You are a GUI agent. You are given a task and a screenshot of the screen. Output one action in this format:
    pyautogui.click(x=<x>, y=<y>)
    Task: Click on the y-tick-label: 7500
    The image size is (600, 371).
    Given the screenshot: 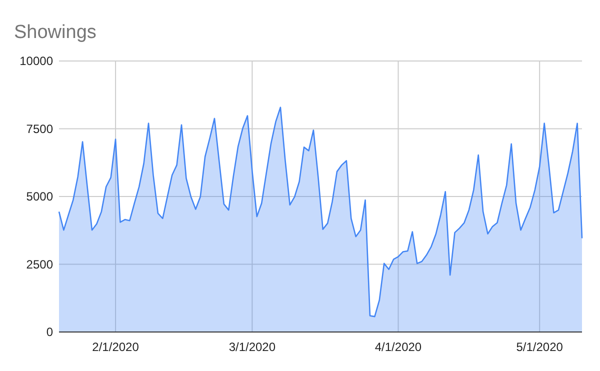 What is the action you would take?
    pyautogui.click(x=40, y=129)
    